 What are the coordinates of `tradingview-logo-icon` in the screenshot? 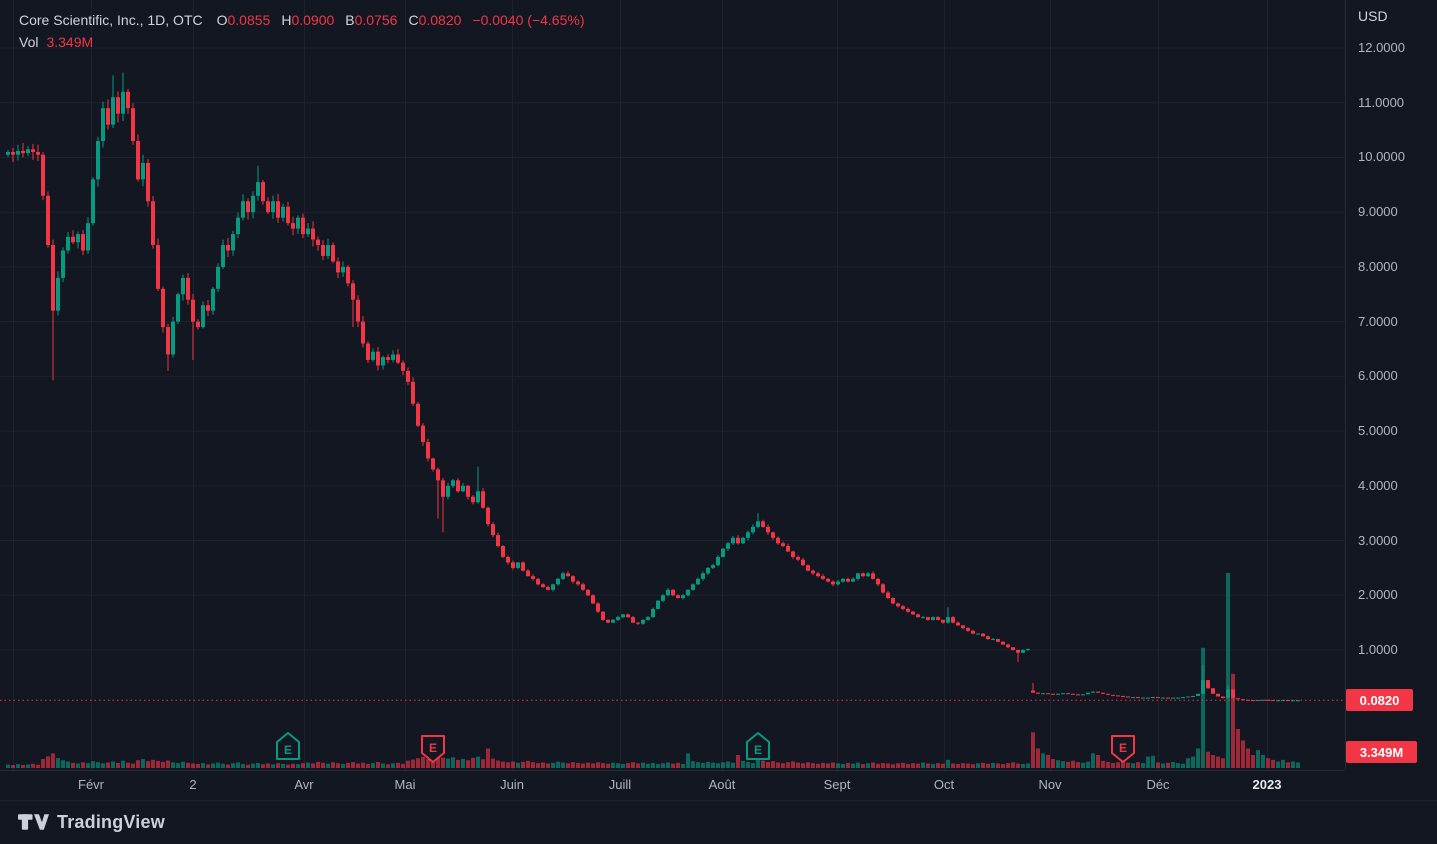 It's located at (33, 822).